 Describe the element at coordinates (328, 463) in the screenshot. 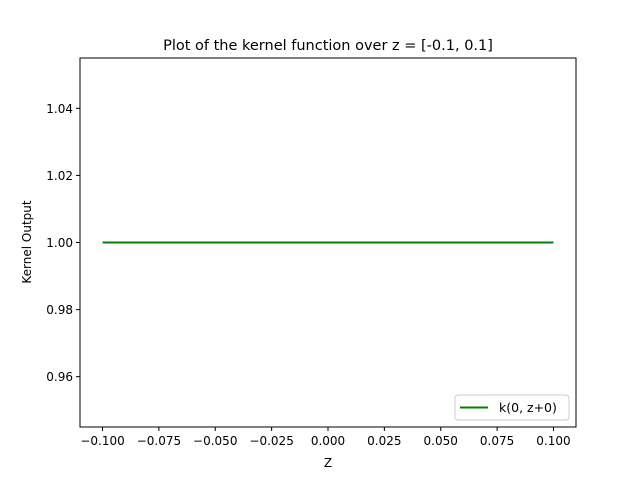

I see `x-axis-label: Z` at that location.